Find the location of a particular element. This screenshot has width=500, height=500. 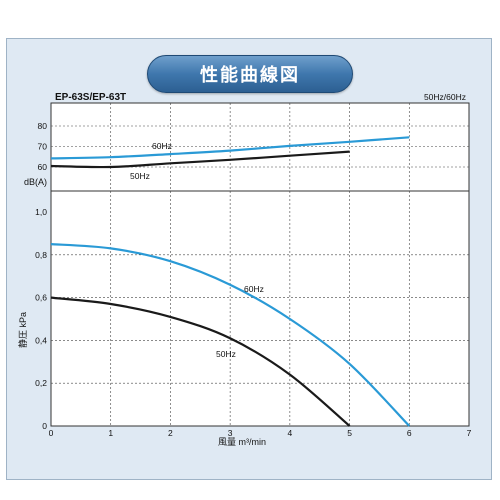

x-tick-label: 4 is located at coordinates (289, 433).